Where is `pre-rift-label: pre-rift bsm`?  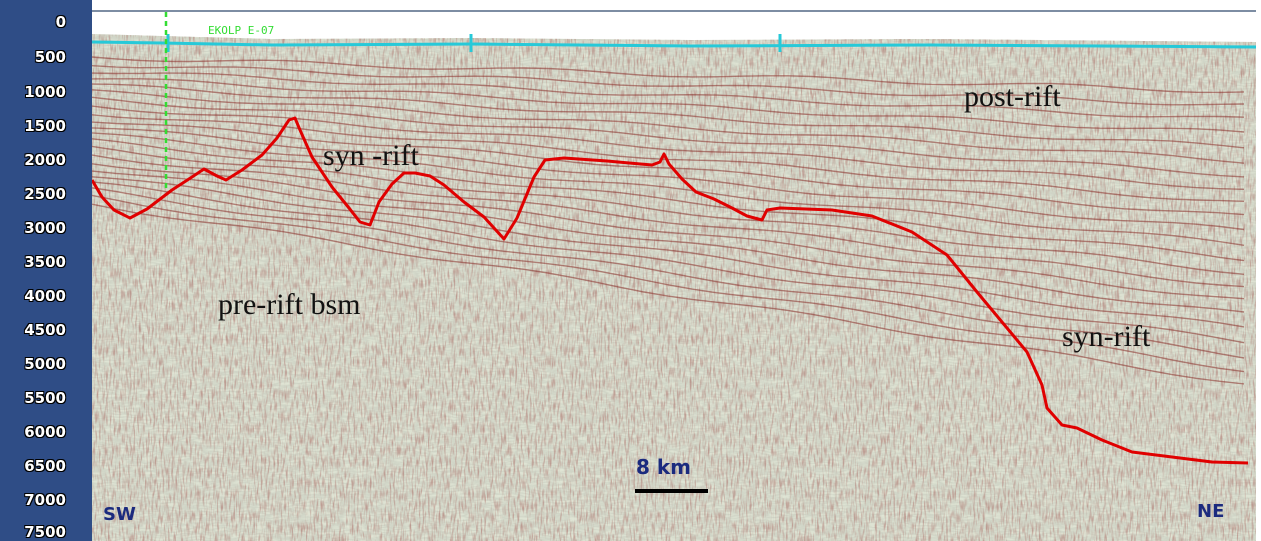 pre-rift-label: pre-rift bsm is located at coordinates (289, 304).